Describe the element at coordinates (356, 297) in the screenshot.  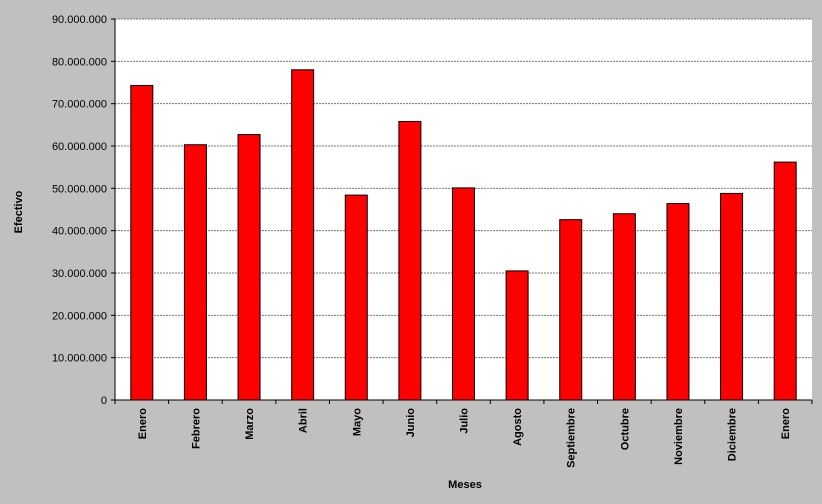
I see `bar-mayo` at that location.